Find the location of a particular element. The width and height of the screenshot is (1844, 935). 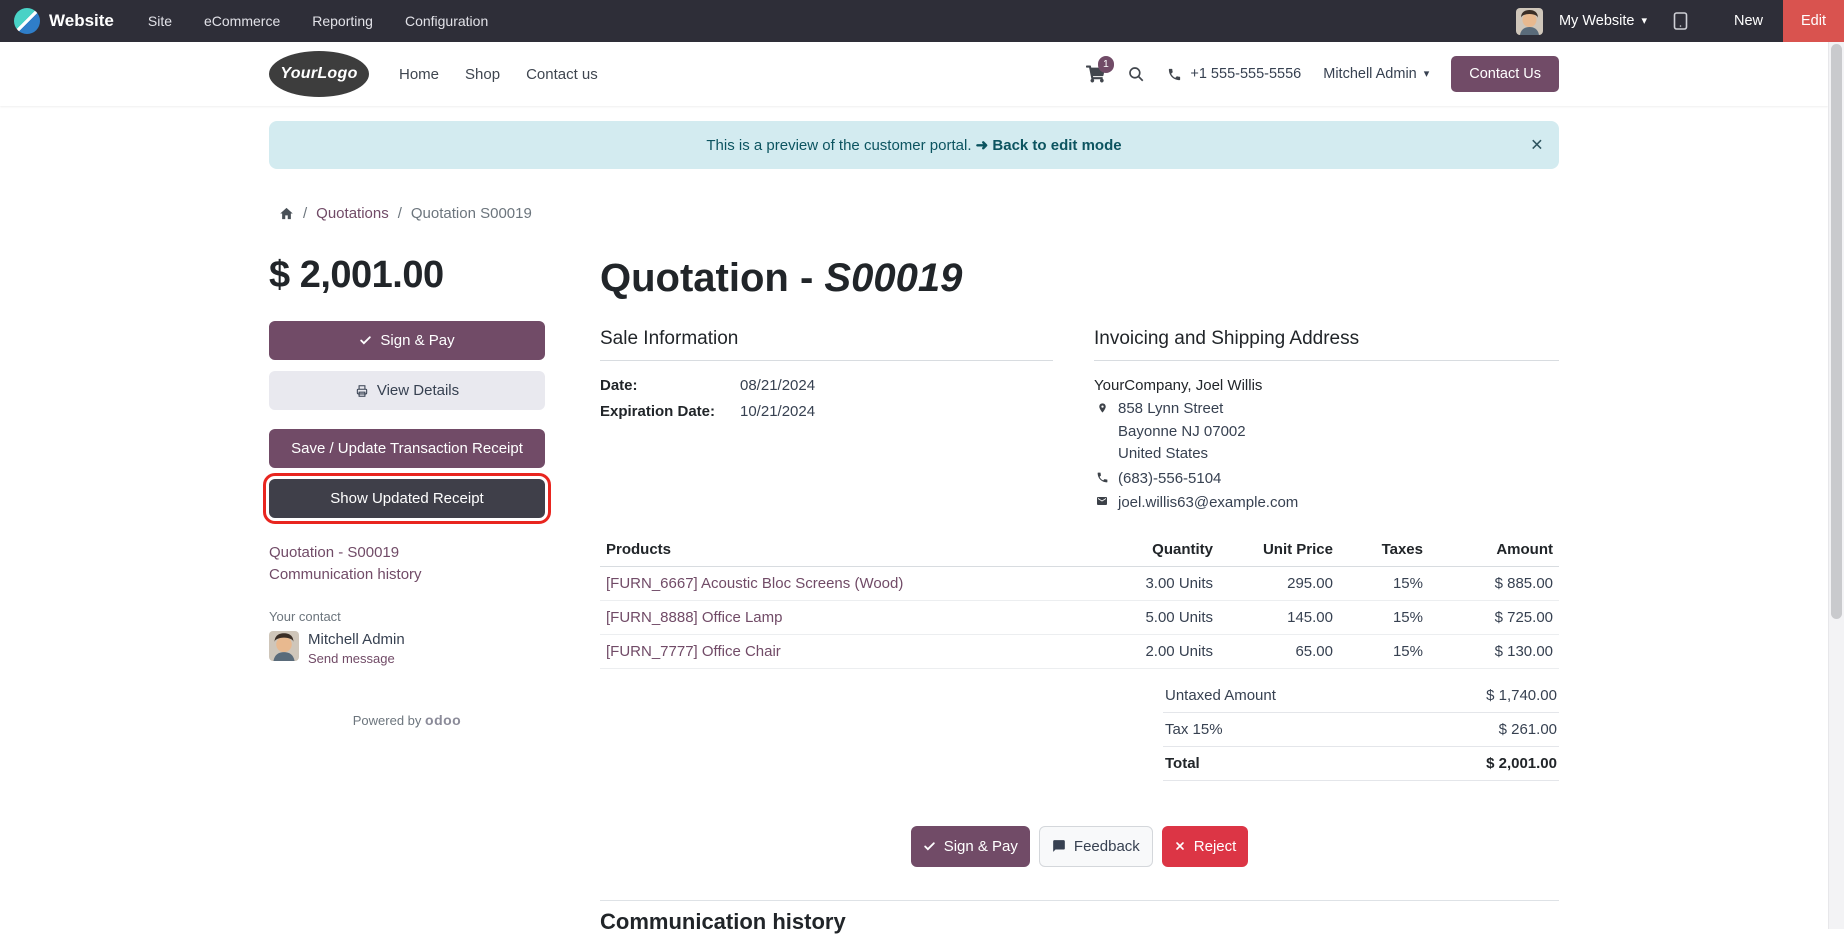

user-menu: Mitchell Admin ▾ is located at coordinates (1376, 74).